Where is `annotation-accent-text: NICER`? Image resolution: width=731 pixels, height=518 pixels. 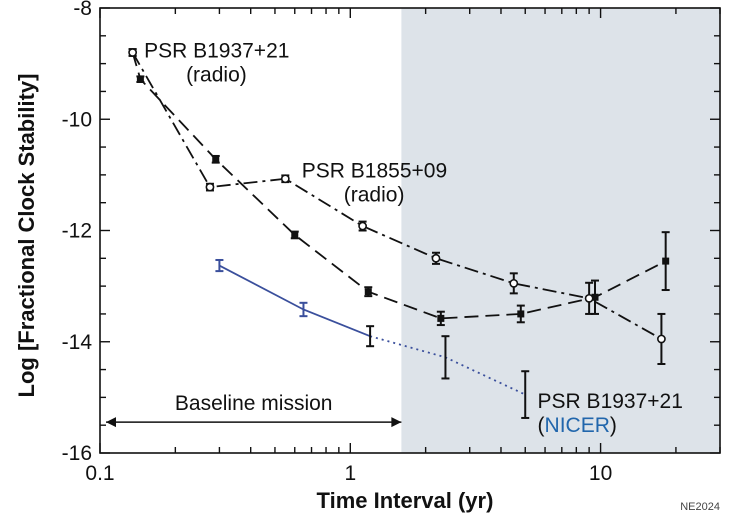
annotation-accent-text: NICER is located at coordinates (577, 425).